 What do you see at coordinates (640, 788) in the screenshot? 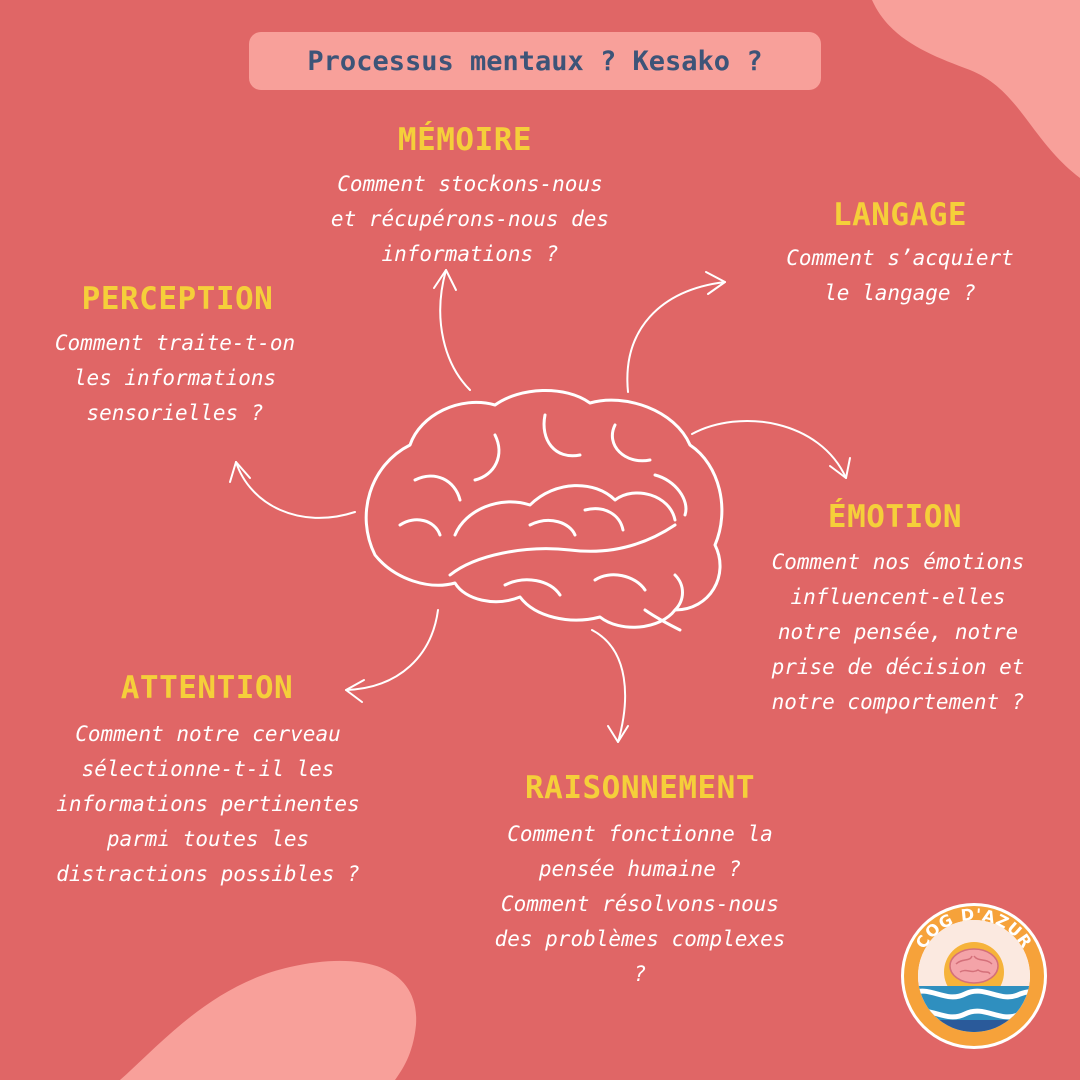
I see `heading-raisonnement: RAISONNEMENT` at bounding box center [640, 788].